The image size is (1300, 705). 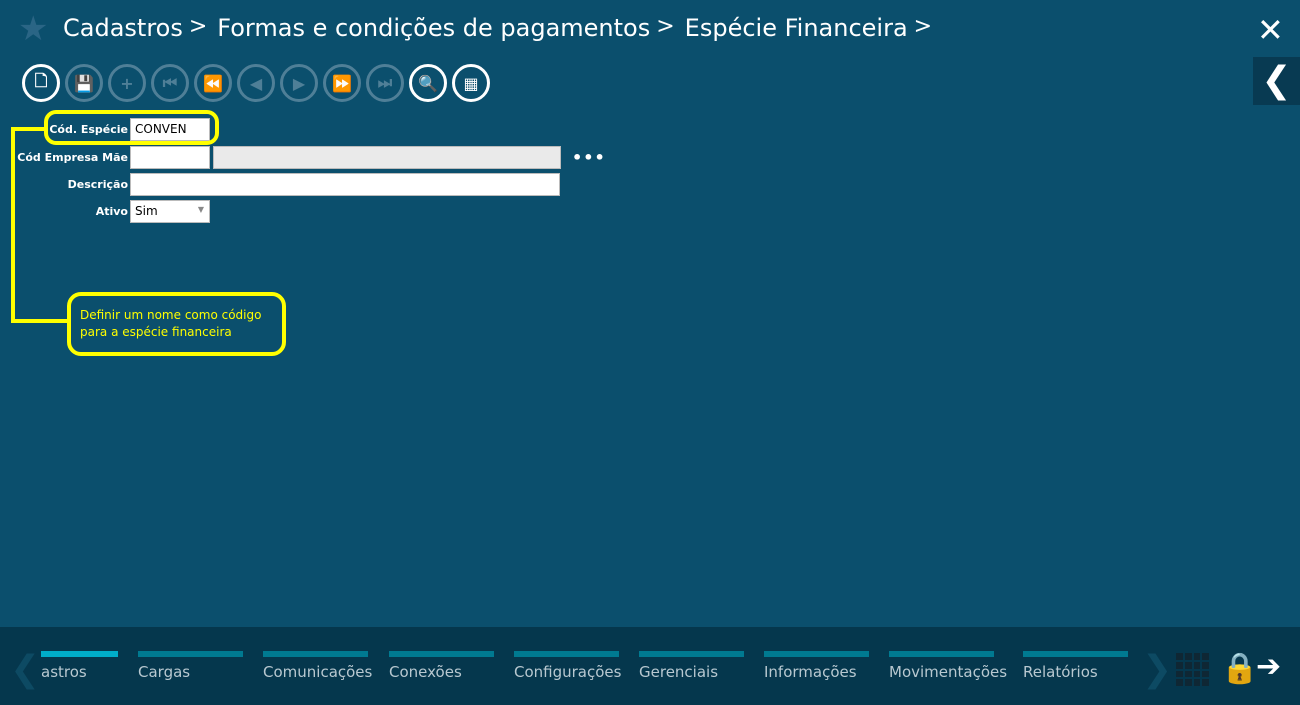 What do you see at coordinates (345, 184) in the screenshot?
I see `descricao-input` at bounding box center [345, 184].